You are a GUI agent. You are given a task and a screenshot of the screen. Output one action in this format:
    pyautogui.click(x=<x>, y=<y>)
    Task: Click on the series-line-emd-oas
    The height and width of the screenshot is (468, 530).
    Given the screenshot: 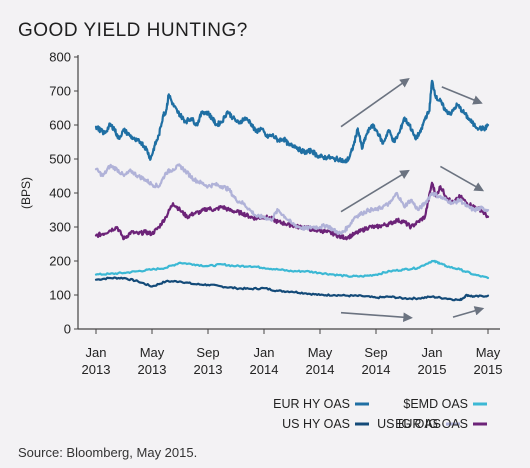 What is the action you would take?
    pyautogui.click(x=292, y=269)
    